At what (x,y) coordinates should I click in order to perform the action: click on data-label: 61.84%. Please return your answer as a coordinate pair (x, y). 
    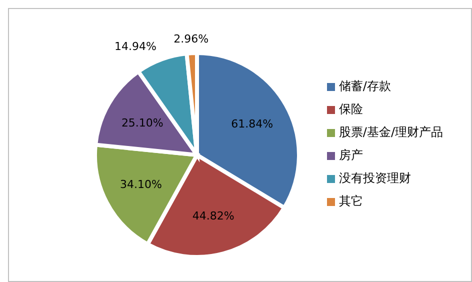
    Looking at the image, I should click on (252, 123).